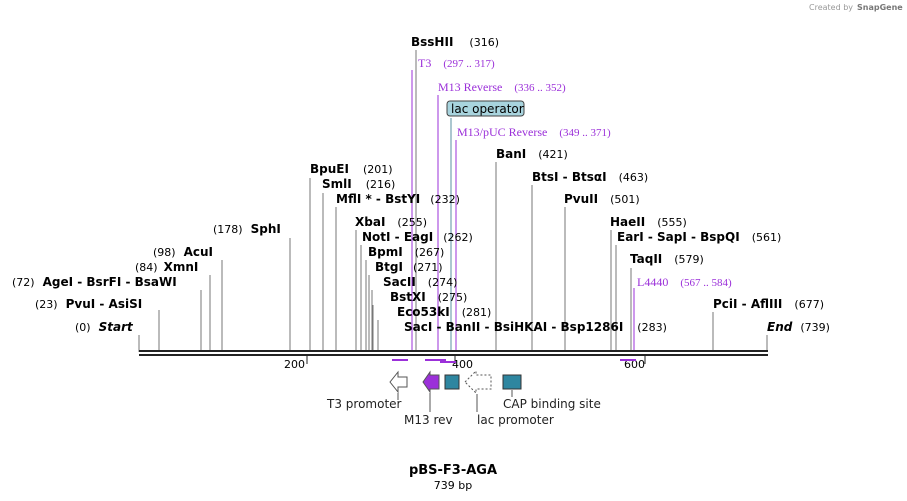  What do you see at coordinates (183, 252) in the screenshot?
I see `svg-text:(98)AcuI: (98) AcuI` at bounding box center [183, 252].